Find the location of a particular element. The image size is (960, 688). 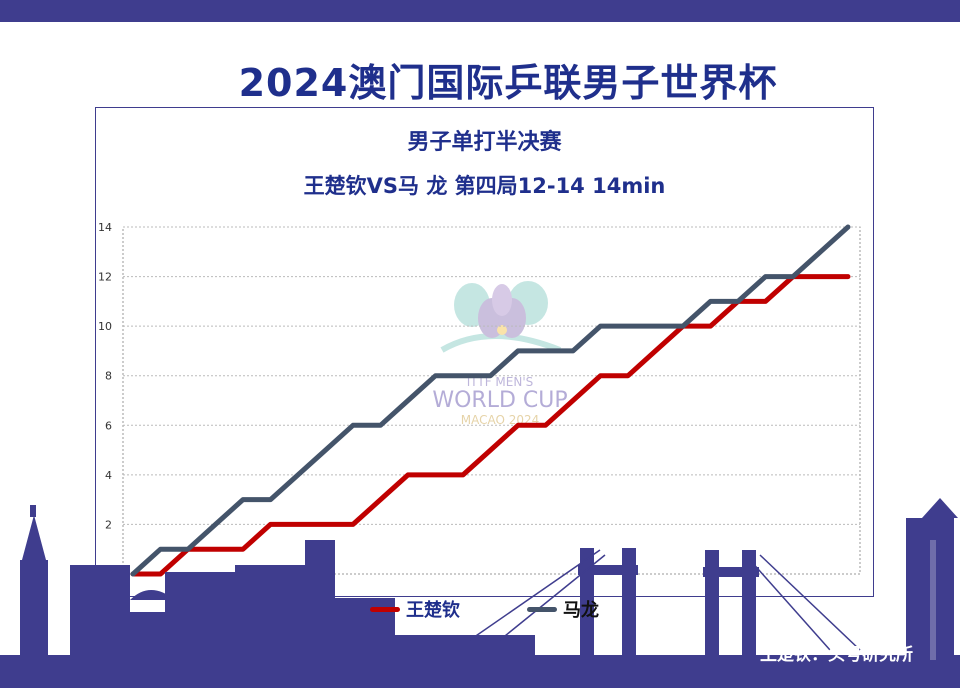

legend-swatch-ma is located at coordinates (542, 609).